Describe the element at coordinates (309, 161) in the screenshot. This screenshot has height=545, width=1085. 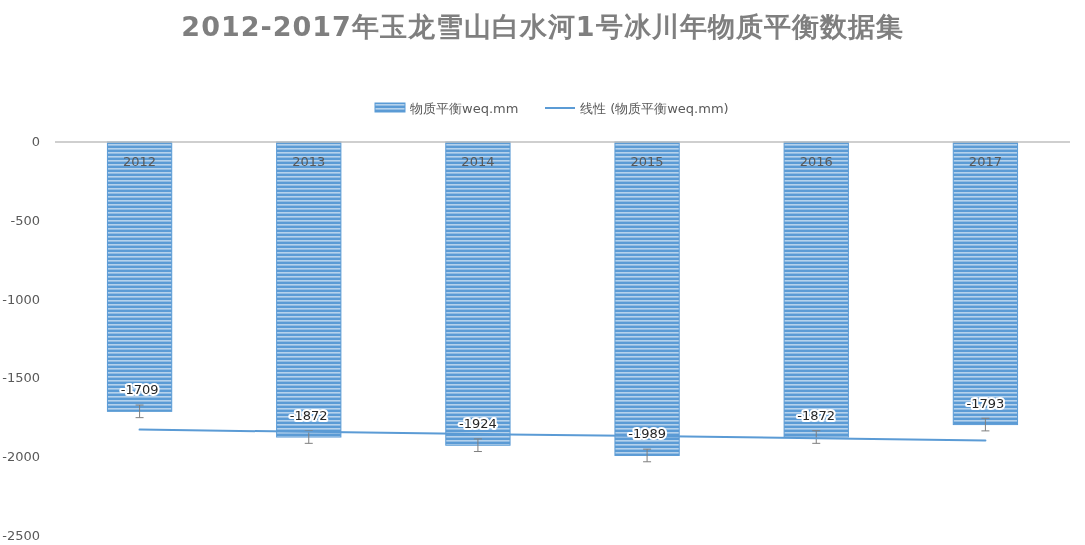
I see `x-tick-label: 2013` at that location.